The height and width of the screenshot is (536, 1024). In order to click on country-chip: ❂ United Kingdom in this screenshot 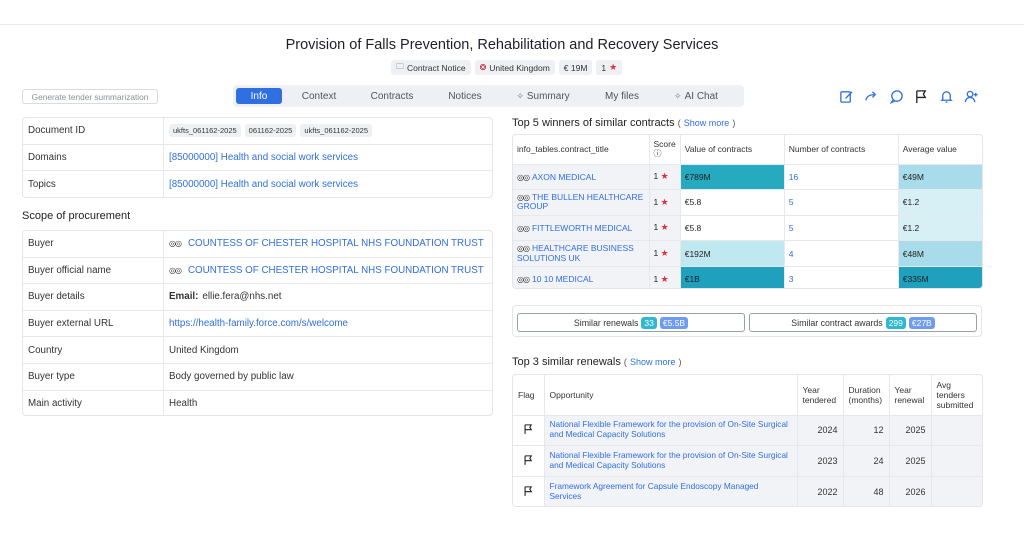, I will do `click(514, 67)`.